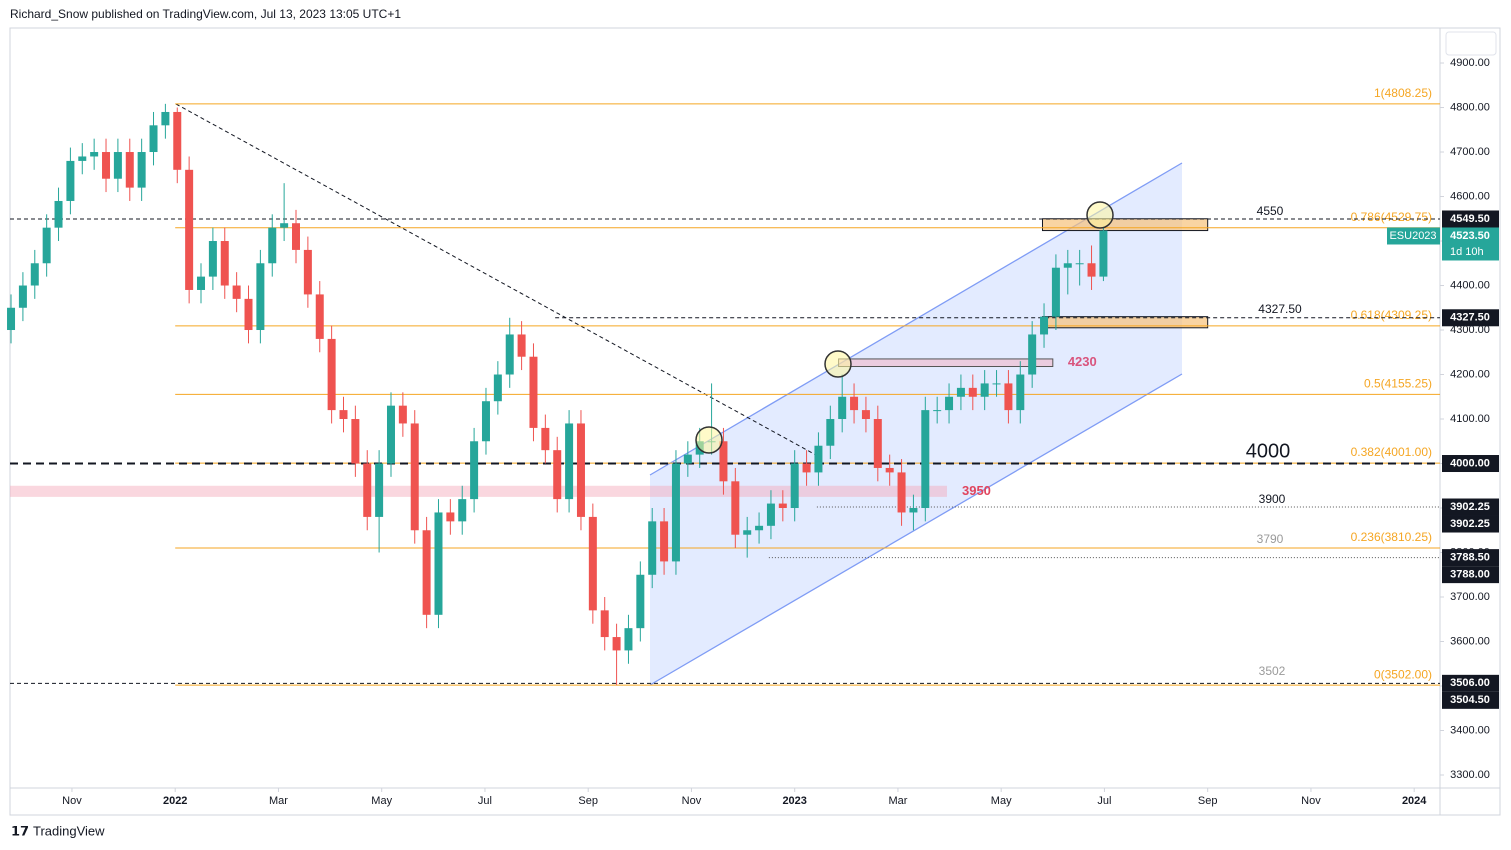  Describe the element at coordinates (916, 529) in the screenshot. I see `channel-lower` at that location.